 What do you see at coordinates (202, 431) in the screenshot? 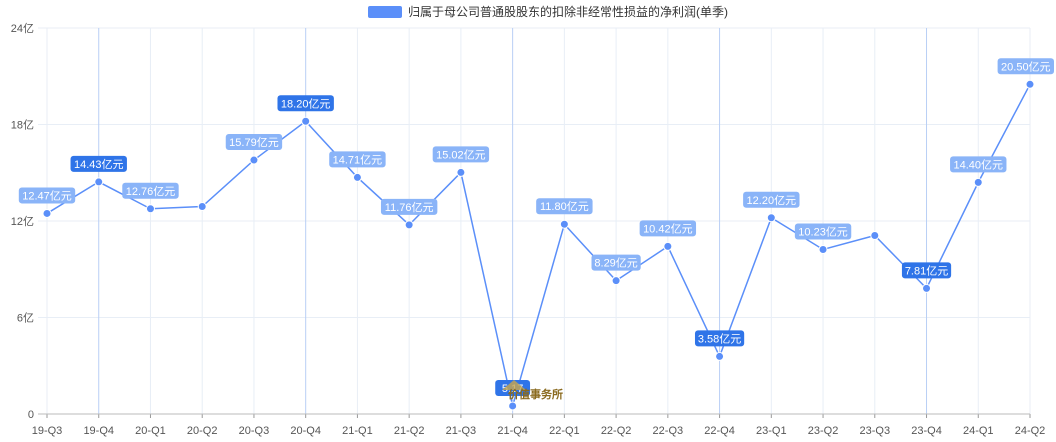
I see `x-tick-label: 20-Q2` at bounding box center [202, 431].